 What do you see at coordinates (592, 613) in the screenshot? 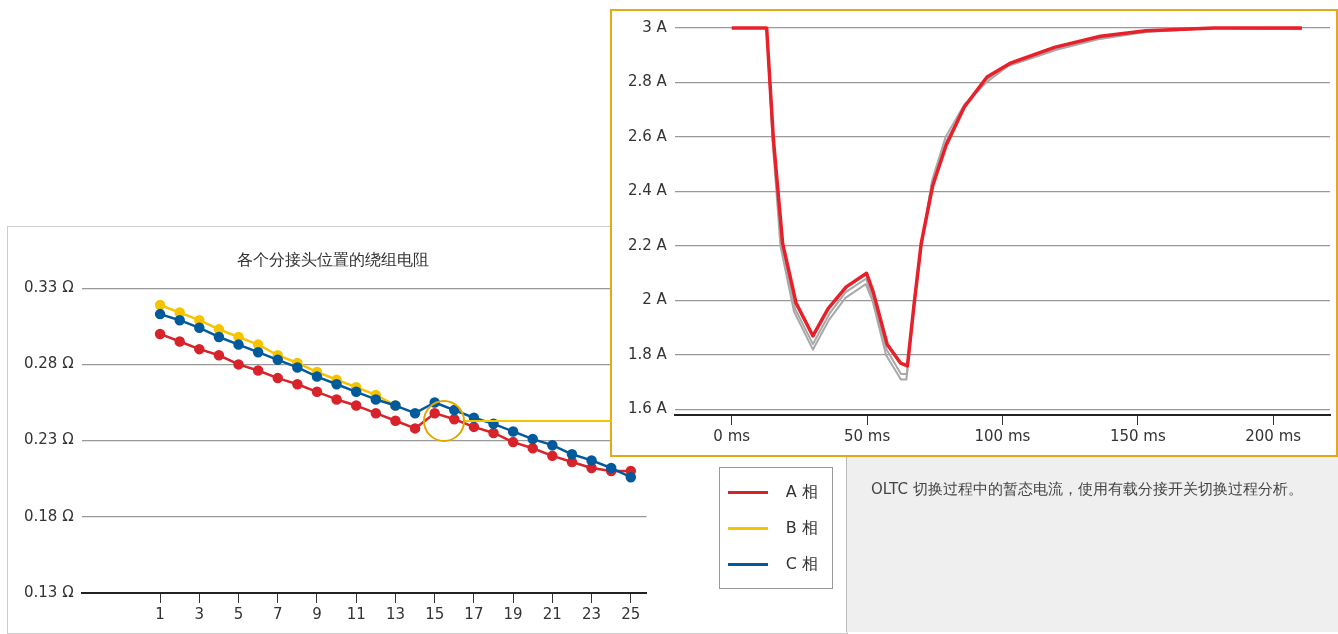
I see `x-tick-label: 23` at bounding box center [592, 613].